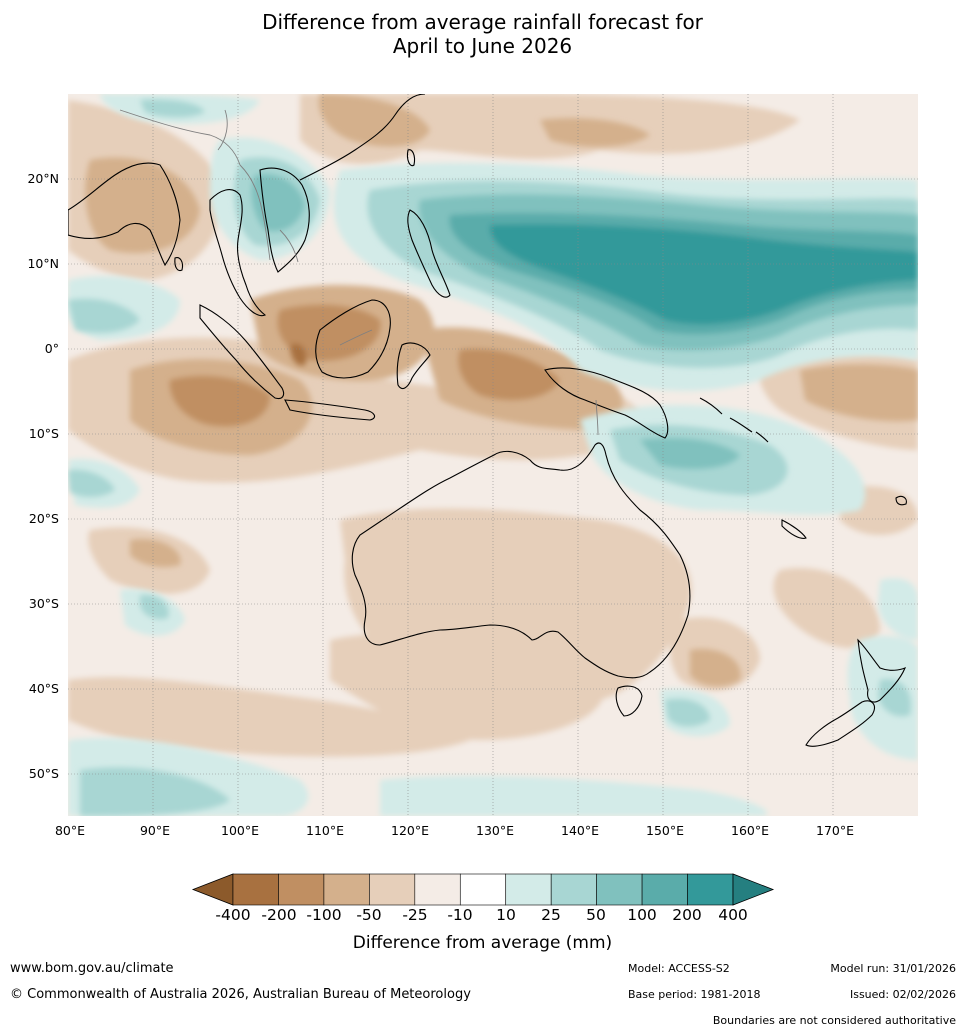 This screenshot has height=1035, width=965. What do you see at coordinates (279, 915) in the screenshot?
I see `legend-tick: -200` at bounding box center [279, 915].